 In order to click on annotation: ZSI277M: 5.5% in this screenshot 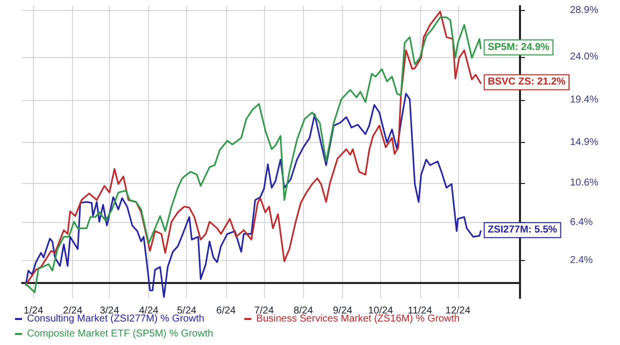, I will do `click(523, 230)`.